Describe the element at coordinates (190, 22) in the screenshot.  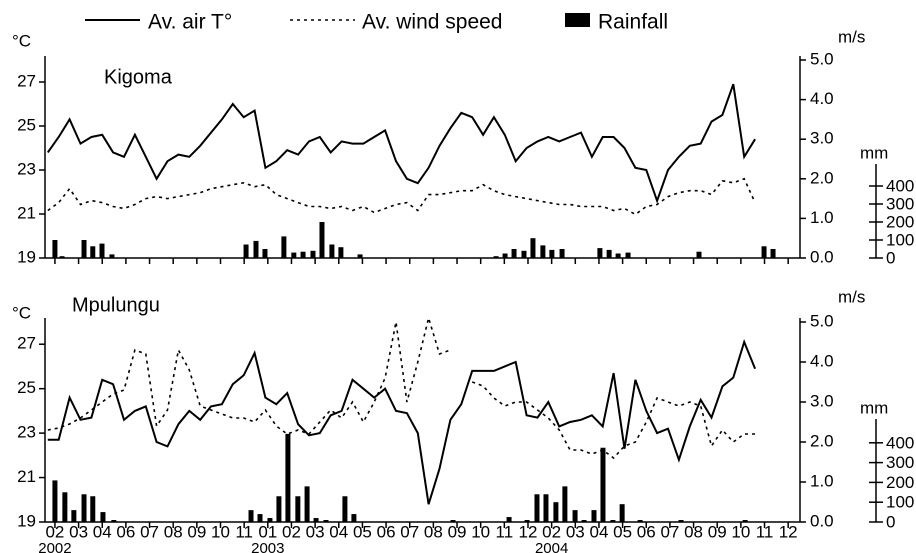
I see `legend-label: Av. air T°` at that location.